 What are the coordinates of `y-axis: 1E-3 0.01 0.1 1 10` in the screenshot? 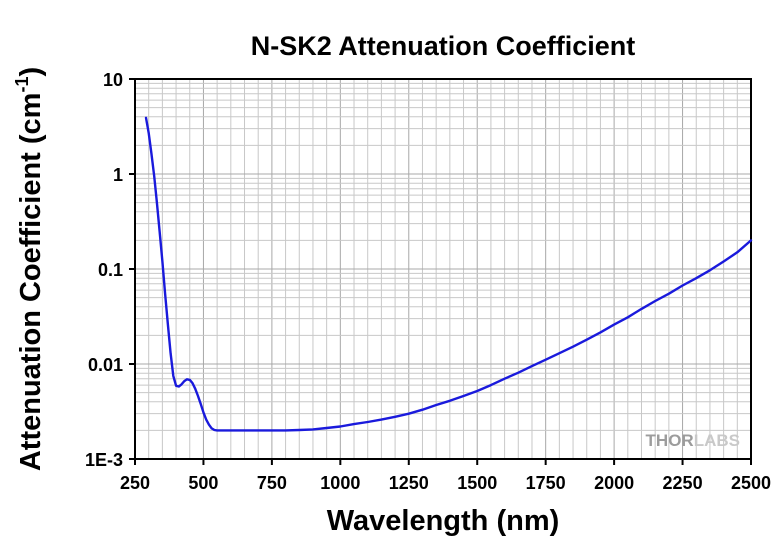 It's located at (110, 270).